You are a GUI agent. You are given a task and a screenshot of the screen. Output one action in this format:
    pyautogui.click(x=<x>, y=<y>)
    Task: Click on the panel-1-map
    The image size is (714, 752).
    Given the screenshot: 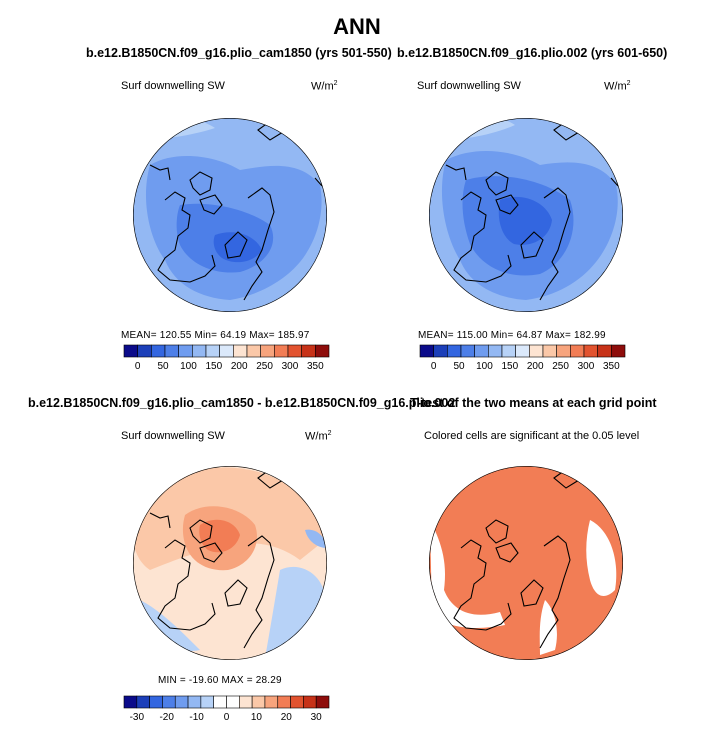 What is the action you would take?
    pyautogui.click(x=230, y=215)
    